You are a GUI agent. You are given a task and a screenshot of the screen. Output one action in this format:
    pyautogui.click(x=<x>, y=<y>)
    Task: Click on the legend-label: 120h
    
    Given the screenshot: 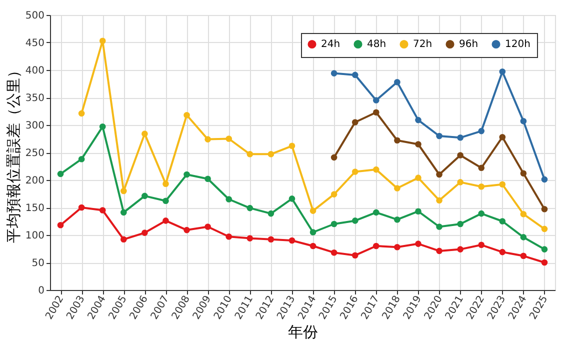 What is the action you would take?
    pyautogui.click(x=517, y=44)
    